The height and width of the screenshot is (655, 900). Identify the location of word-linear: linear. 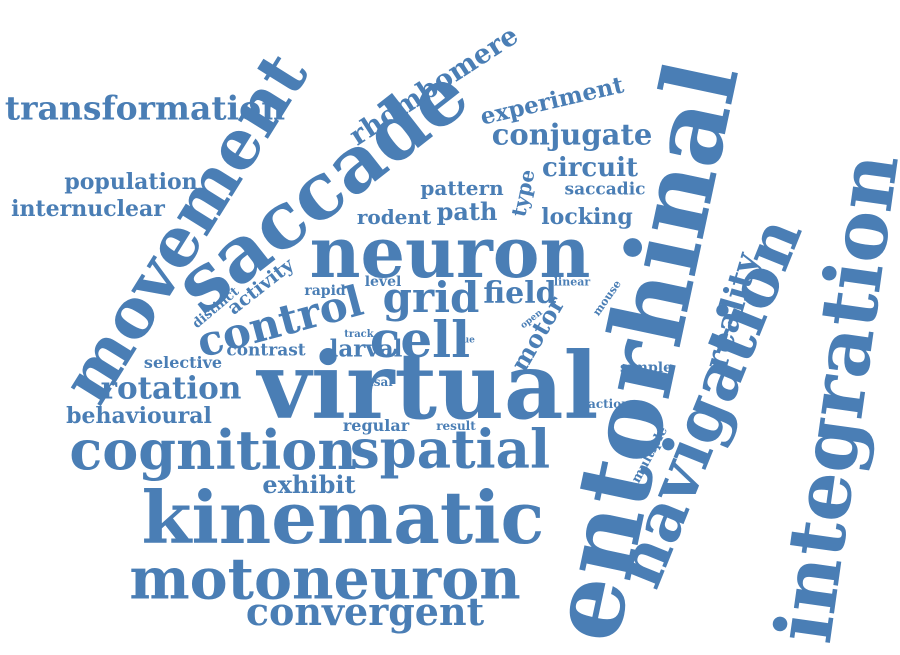
(572, 282).